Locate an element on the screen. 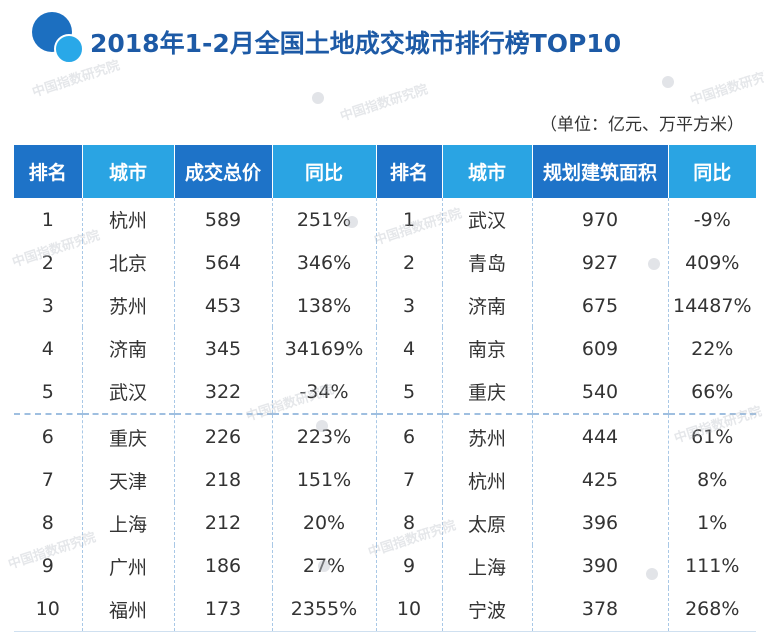 Image resolution: width=764 pixels, height=641 pixels. cell-city-left: 上海 is located at coordinates (128, 523).